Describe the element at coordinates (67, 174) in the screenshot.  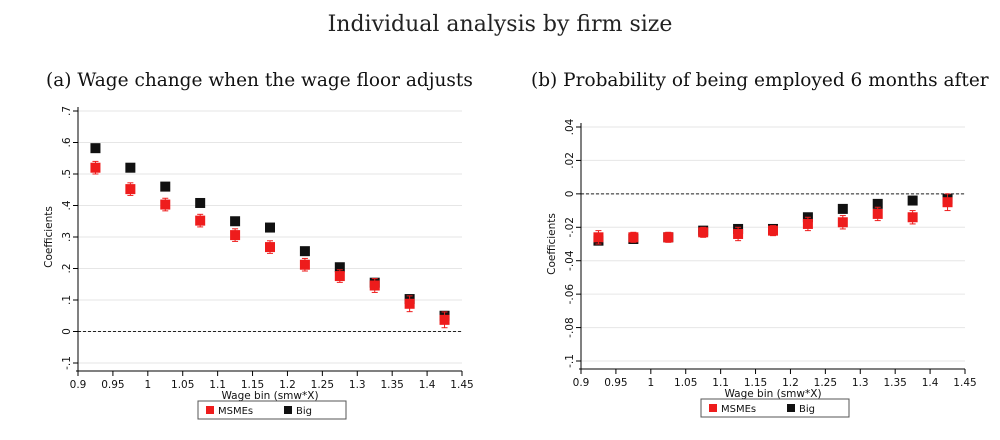
I see `y-tick-label: .5` at that location.